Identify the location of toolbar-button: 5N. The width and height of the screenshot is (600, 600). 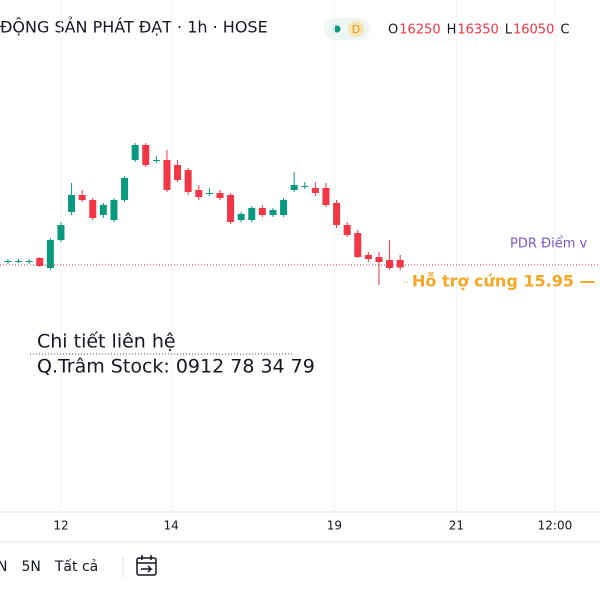
(30, 567).